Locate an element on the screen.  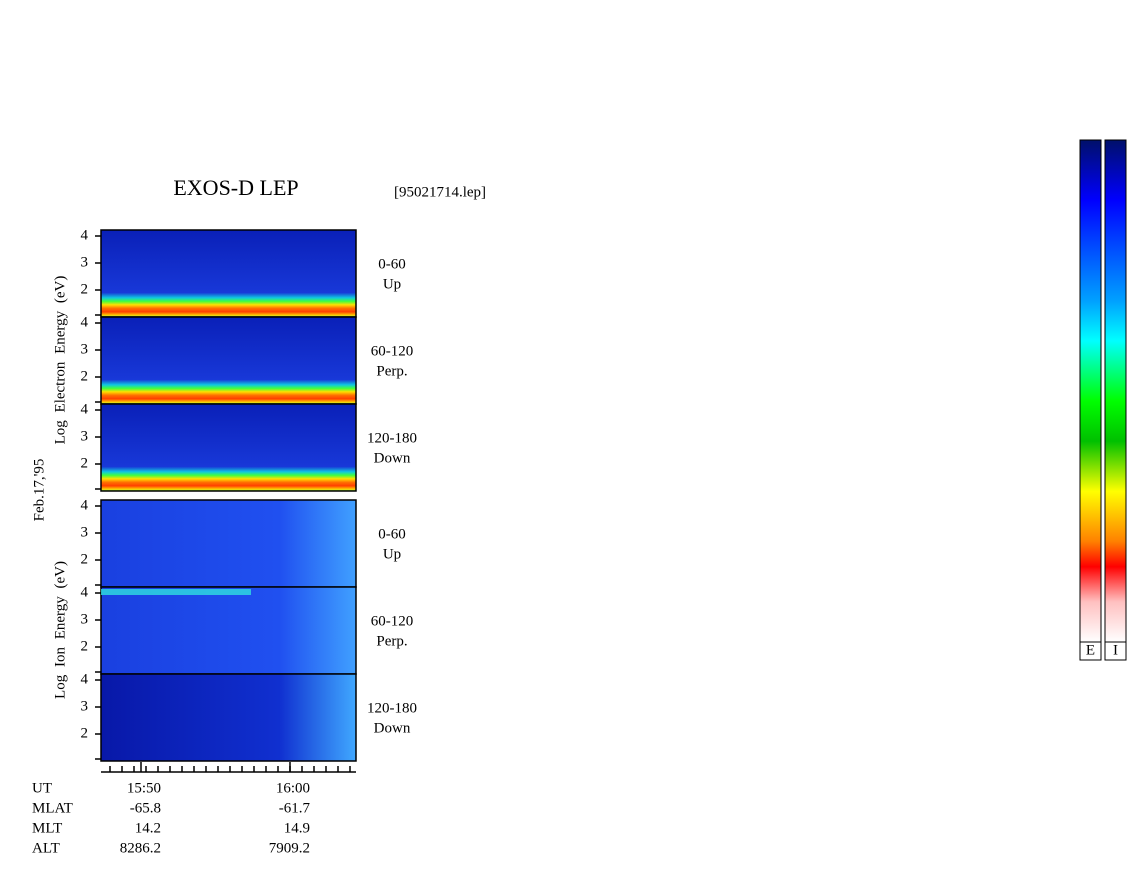
row-value: 15:50 is located at coordinates (144, 788).